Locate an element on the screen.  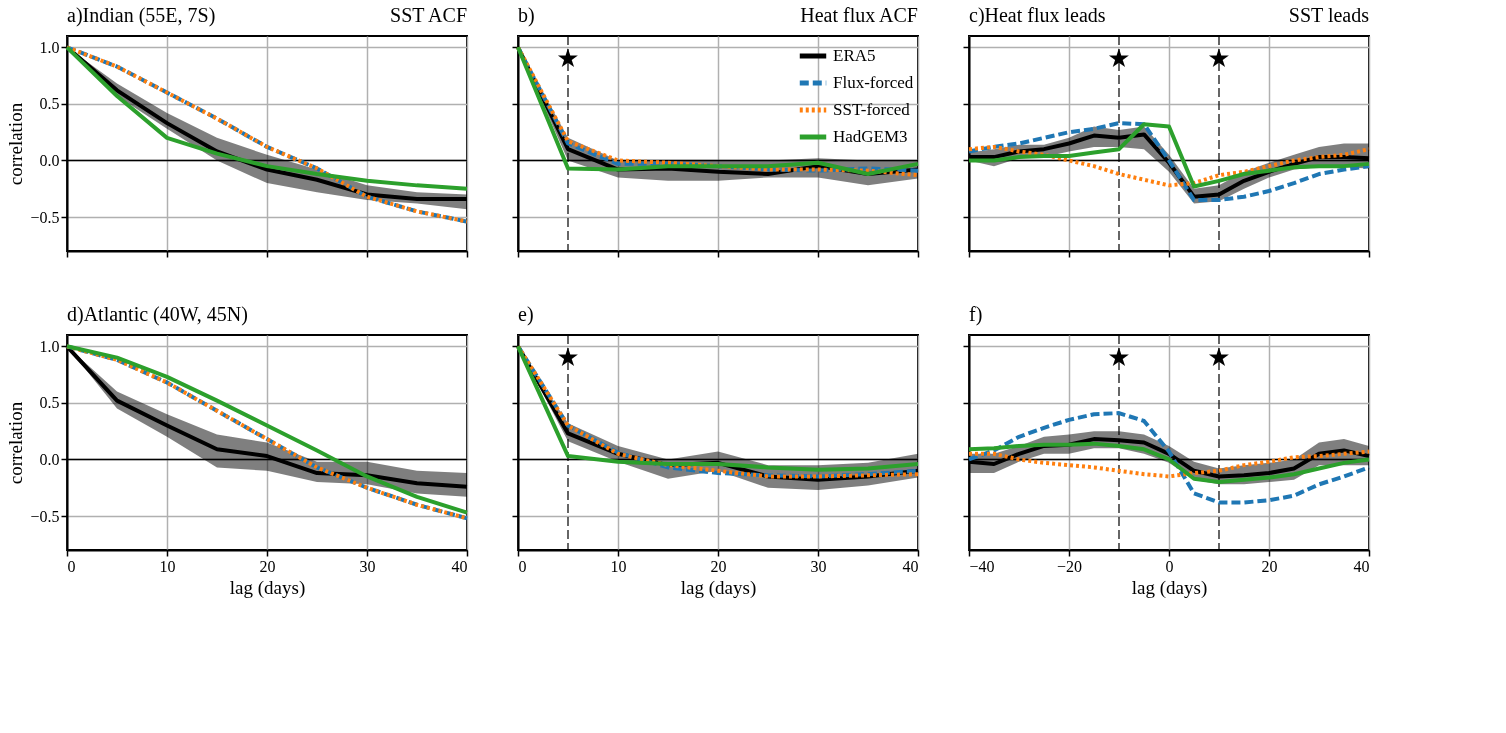
legend-label: ERA5 is located at coordinates (854, 55).